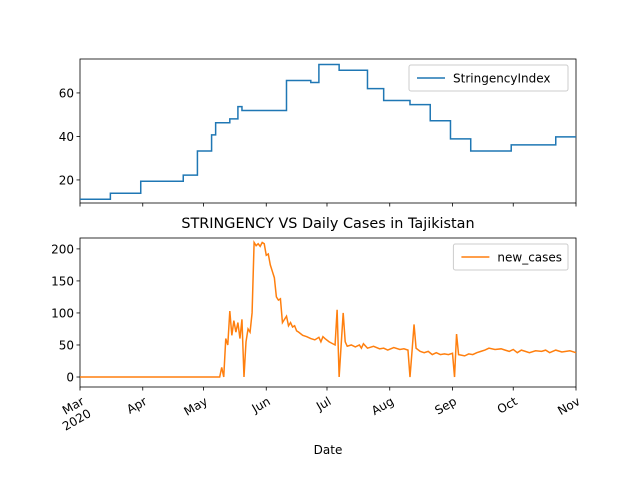 This screenshot has width=640, height=480. I want to click on x-tick-label: Apr, so click(136, 405).